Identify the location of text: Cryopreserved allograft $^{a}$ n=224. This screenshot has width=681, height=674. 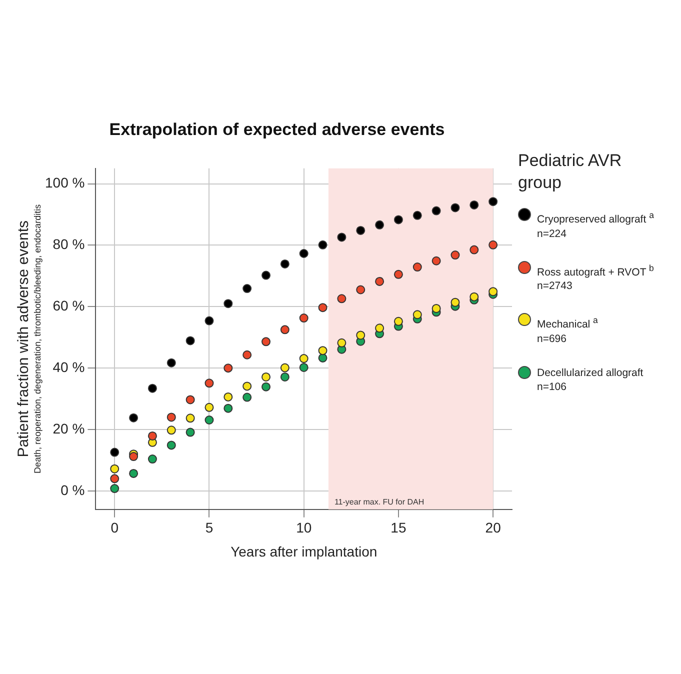
(595, 225).